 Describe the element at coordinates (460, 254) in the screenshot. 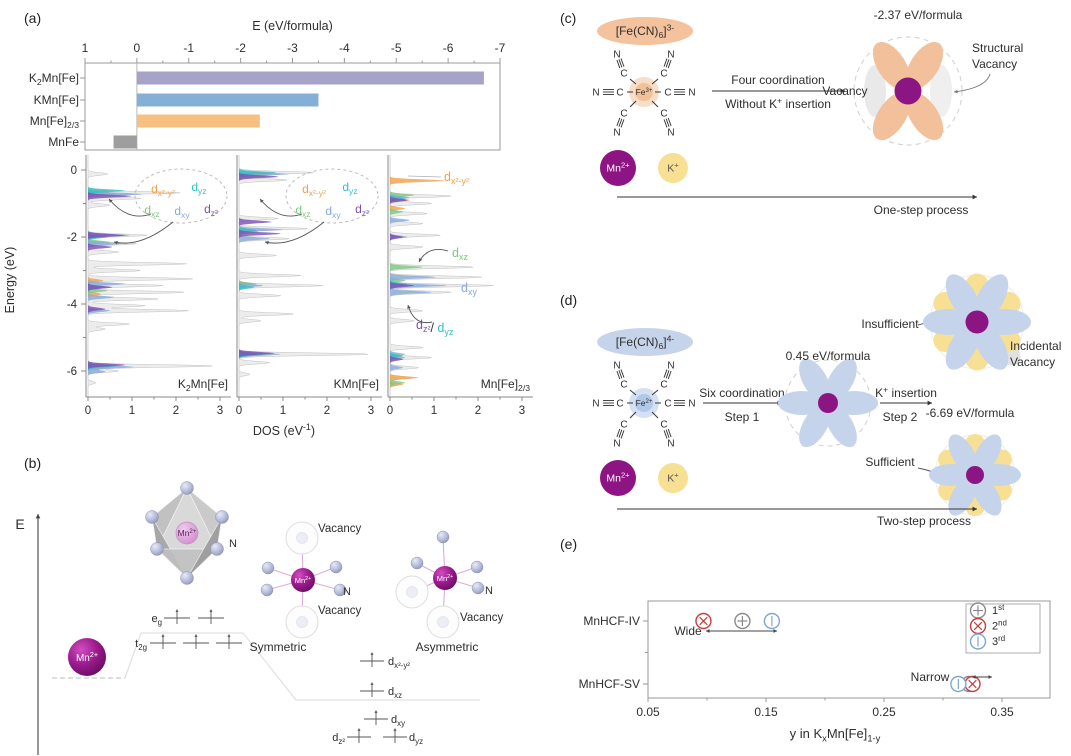

I see `orbital-label-dxz: dxz` at that location.